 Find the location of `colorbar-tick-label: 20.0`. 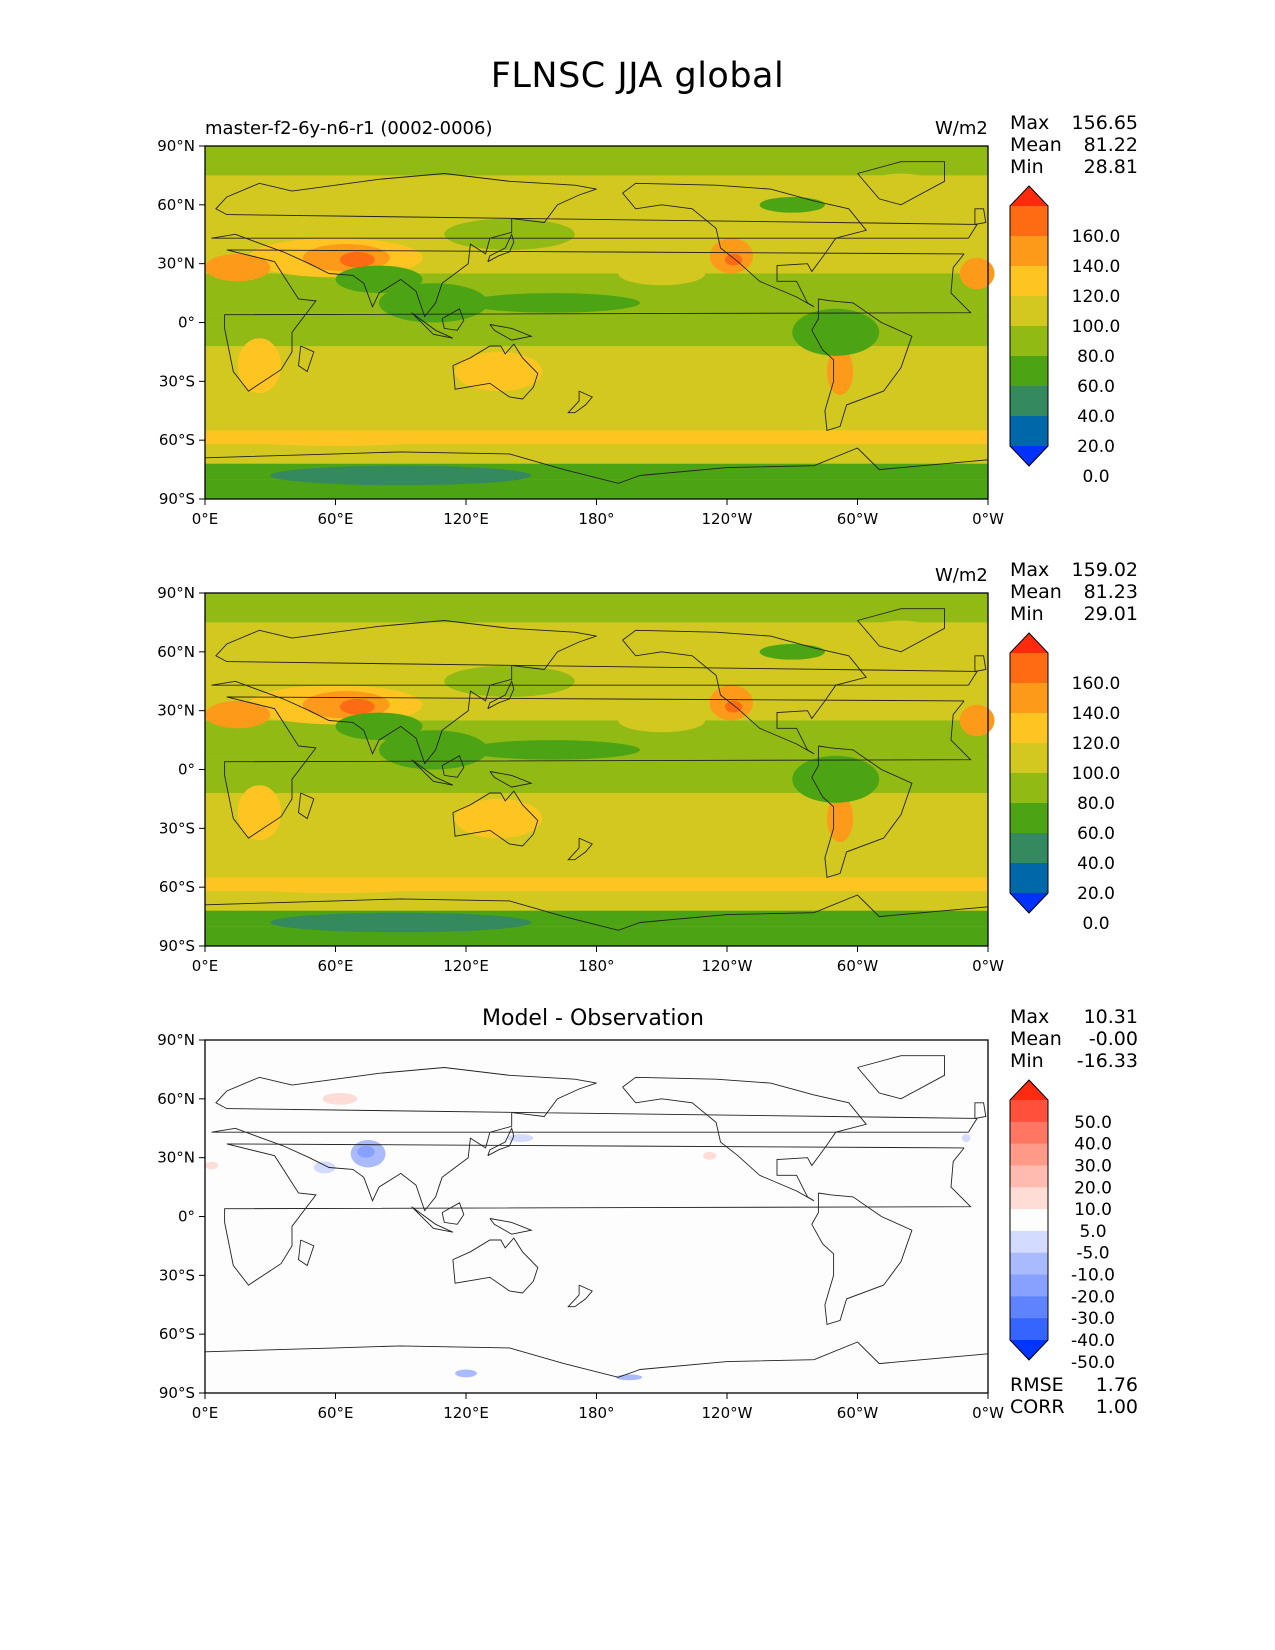

colorbar-tick-label: 20.0 is located at coordinates (1096, 447).